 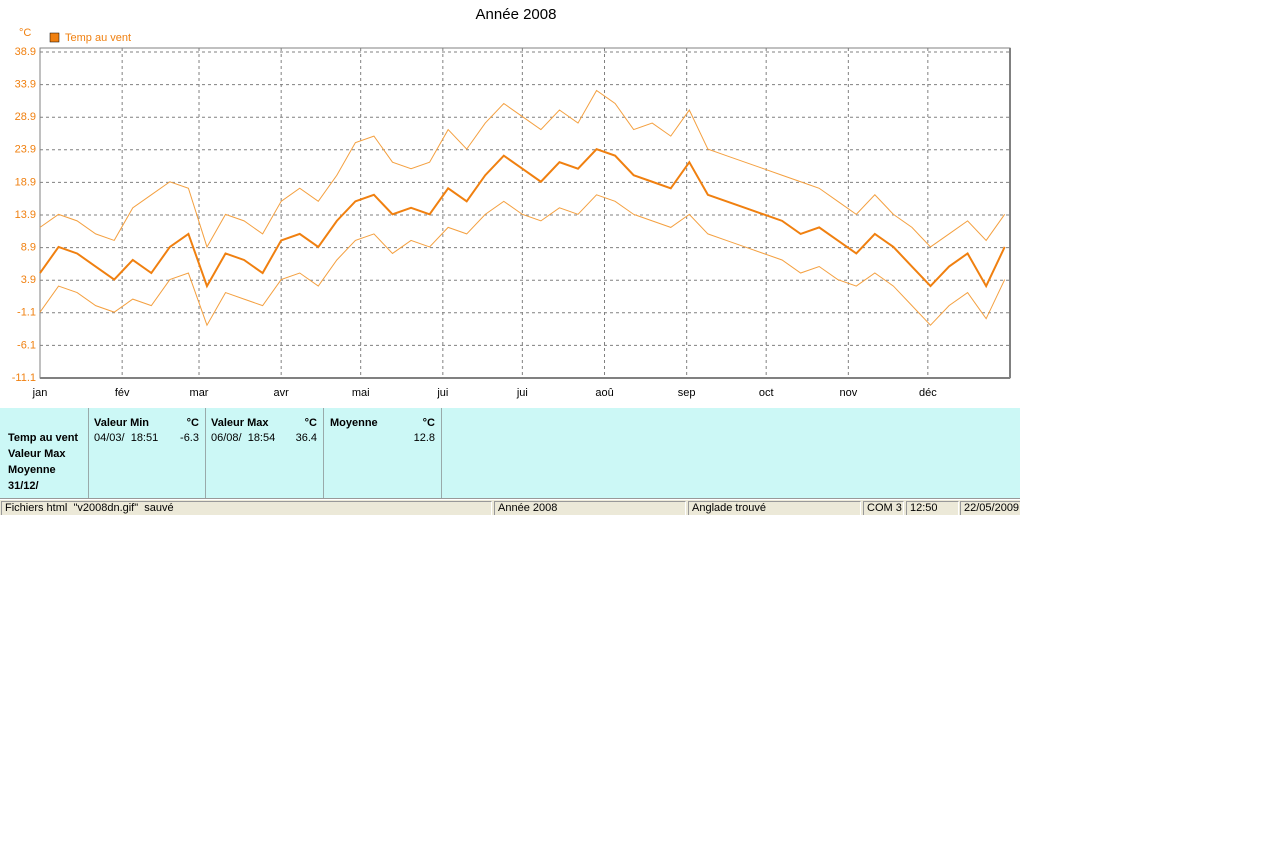 What do you see at coordinates (424, 438) in the screenshot?
I see `value: 12.8` at bounding box center [424, 438].